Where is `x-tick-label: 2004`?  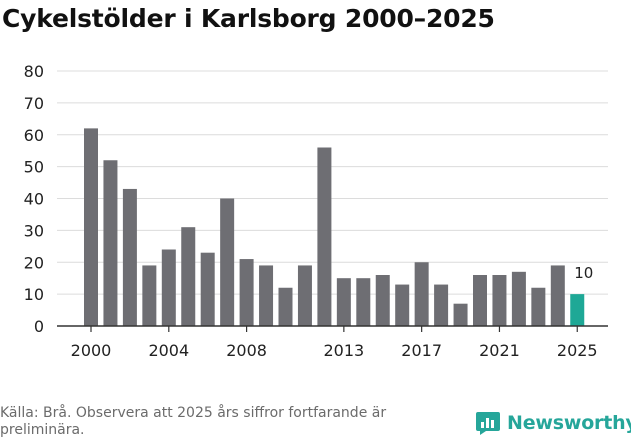
x-tick-label: 2004 is located at coordinates (168, 350).